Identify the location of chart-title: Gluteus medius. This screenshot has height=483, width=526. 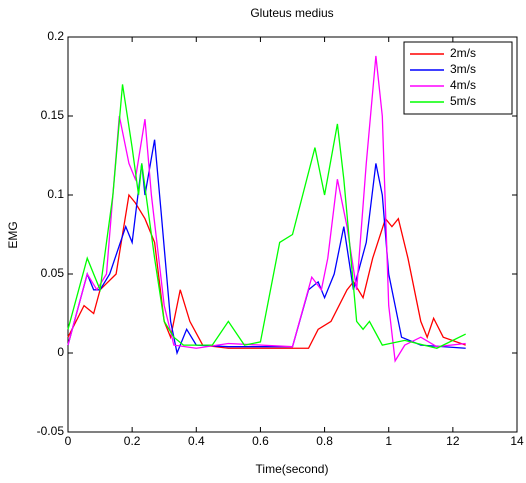
(291, 13).